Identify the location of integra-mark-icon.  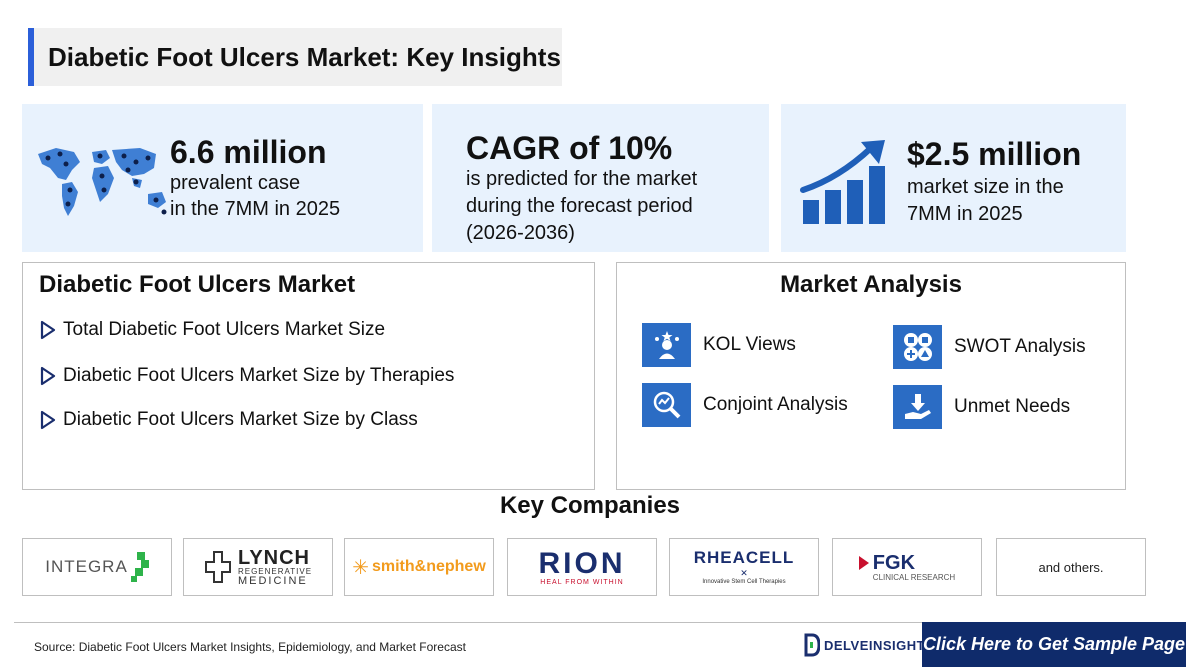
(139, 567).